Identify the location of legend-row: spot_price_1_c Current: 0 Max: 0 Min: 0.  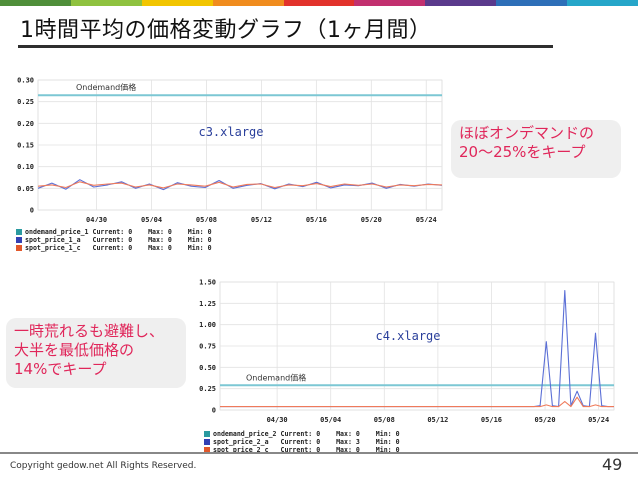
(114, 248).